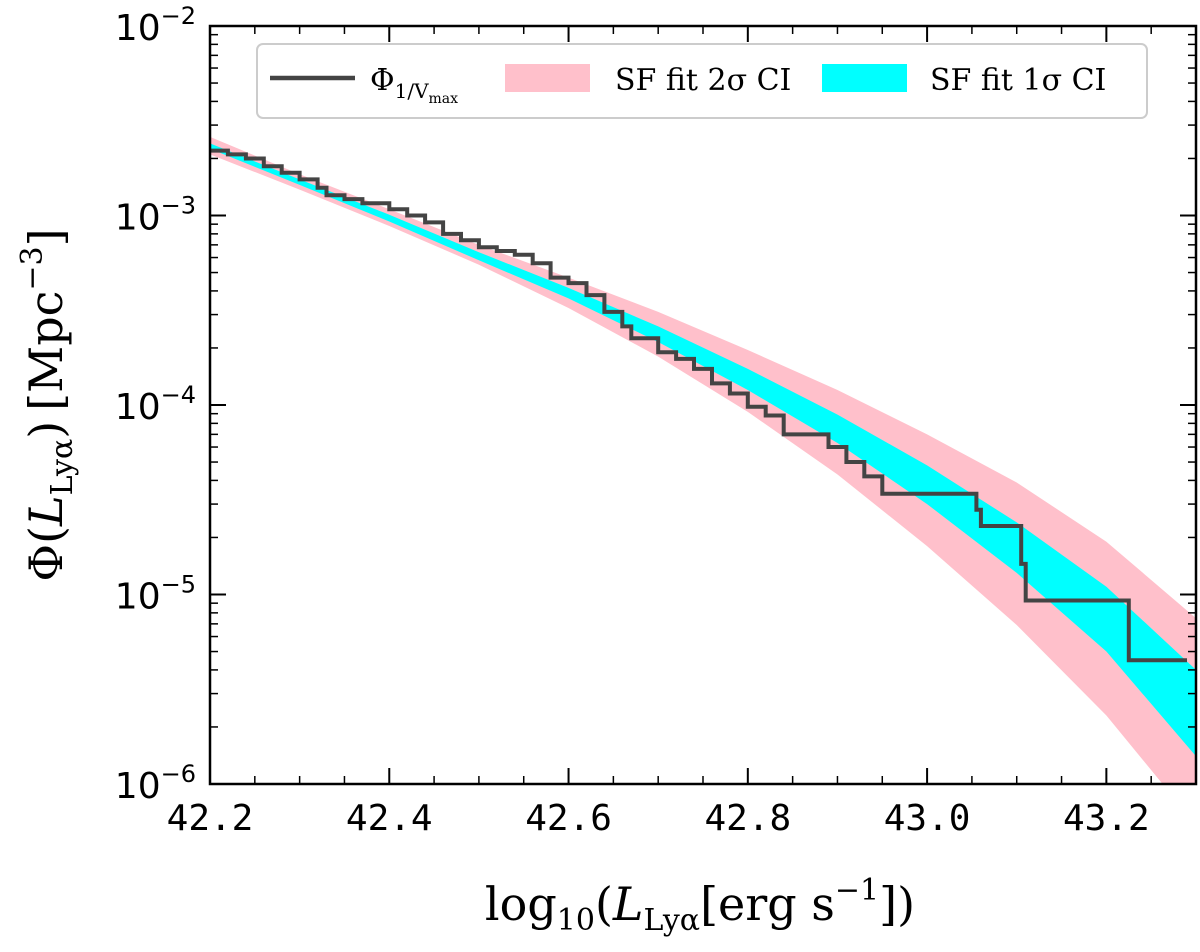  Describe the element at coordinates (178, 395) in the screenshot. I see `y-tick-exponent: −4` at that location.